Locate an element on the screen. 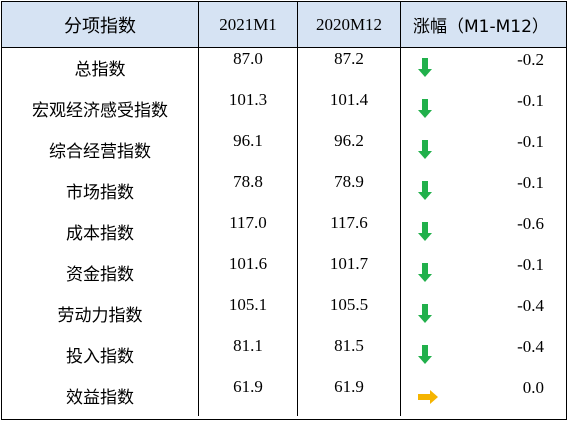 This screenshot has height=424, width=570. header-change: 涨幅（M1-M12） is located at coordinates (481, 27).